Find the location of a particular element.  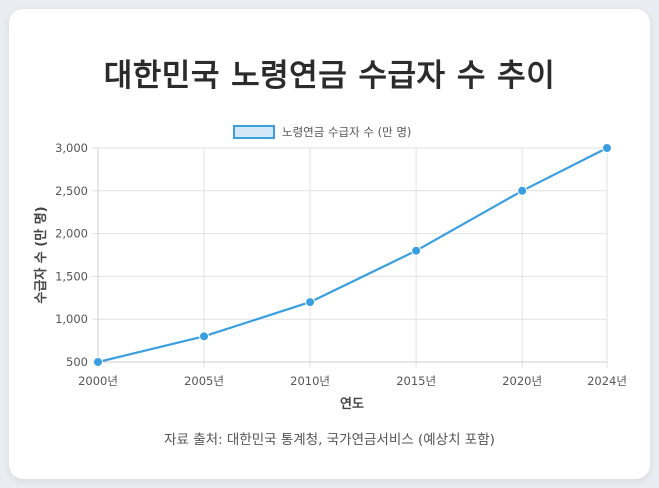

x-tick-label: 2000년 is located at coordinates (98, 381).